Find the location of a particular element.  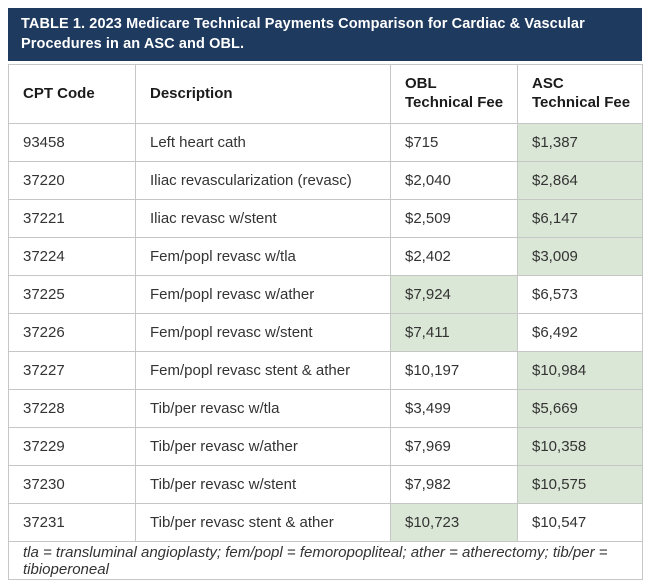

asc-fee-cell: $10,575 is located at coordinates (580, 484).